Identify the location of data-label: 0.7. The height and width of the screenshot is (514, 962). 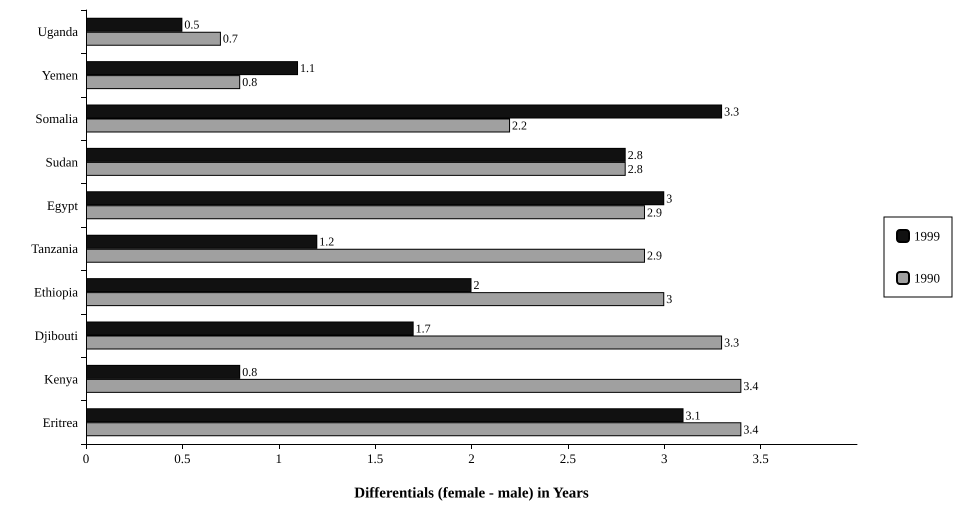
(230, 39).